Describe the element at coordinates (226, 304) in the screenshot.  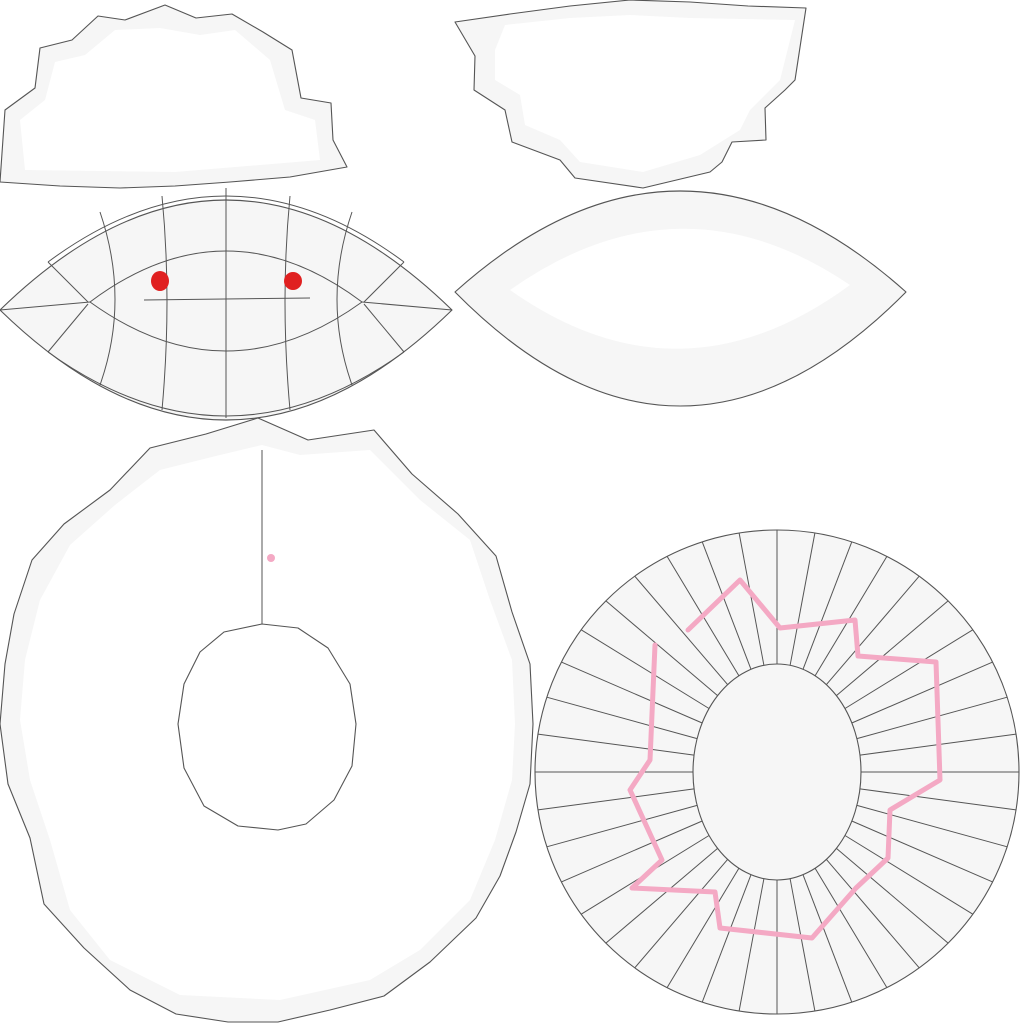
I see `island-lens-left` at that location.